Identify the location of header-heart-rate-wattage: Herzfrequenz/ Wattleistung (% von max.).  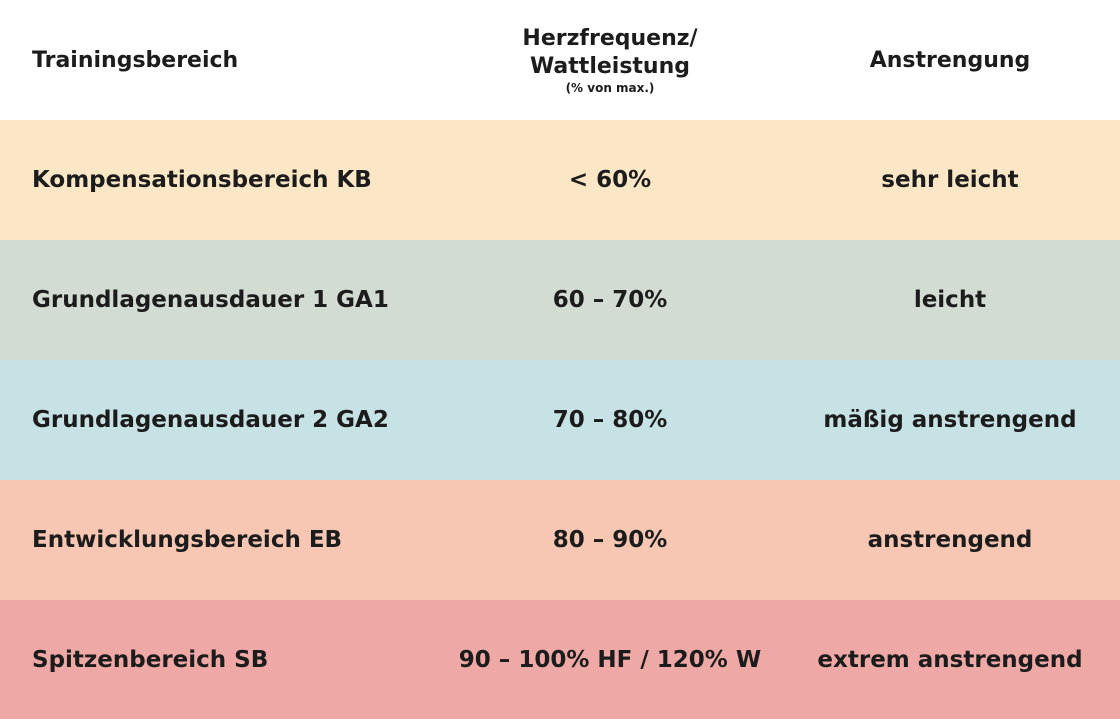
(610, 60).